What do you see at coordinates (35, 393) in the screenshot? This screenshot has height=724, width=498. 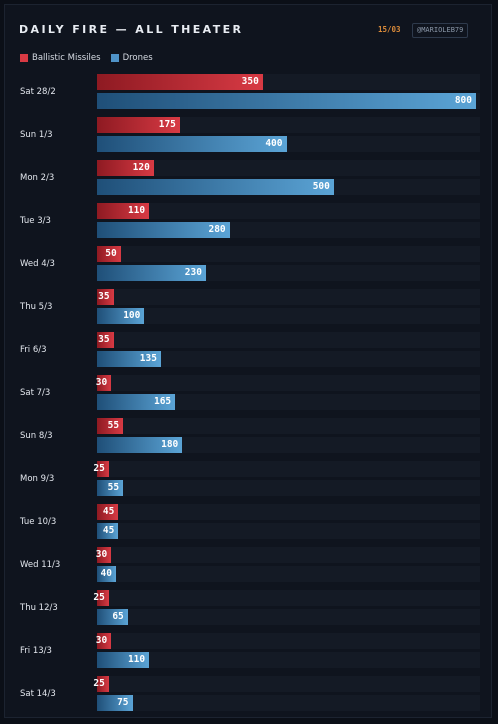 I see `row-label: Sat 7/3` at bounding box center [35, 393].